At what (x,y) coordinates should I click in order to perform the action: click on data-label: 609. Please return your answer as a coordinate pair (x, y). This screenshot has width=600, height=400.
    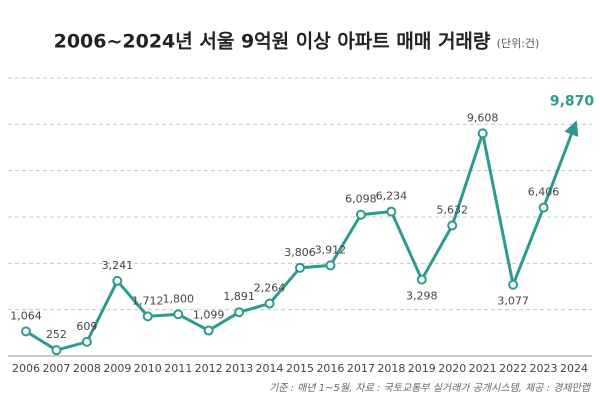
    Looking at the image, I should click on (86, 326).